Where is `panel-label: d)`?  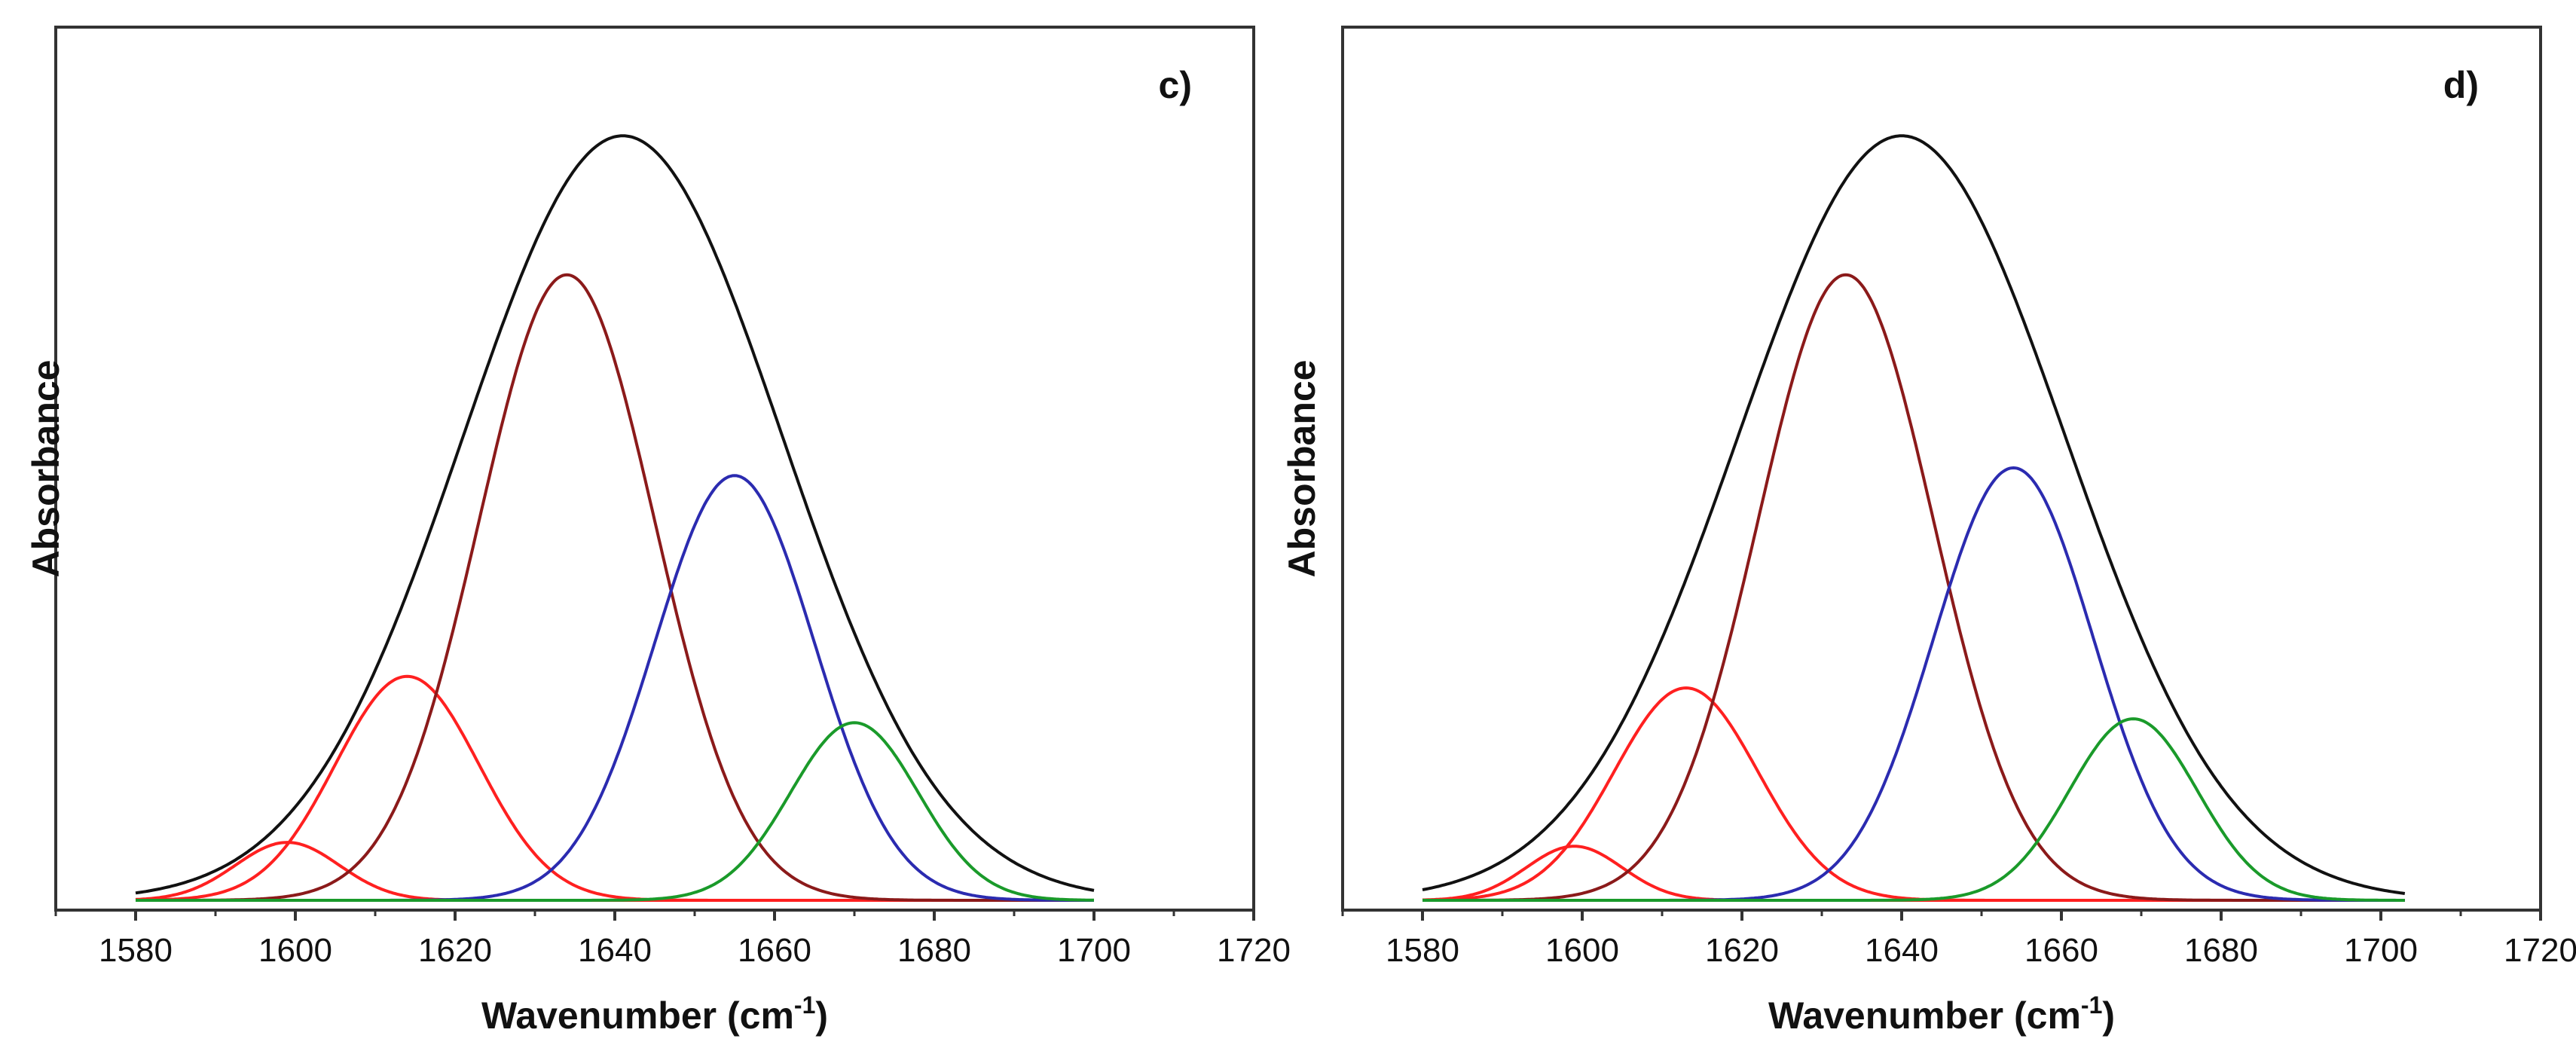
panel-label: d) is located at coordinates (2461, 85).